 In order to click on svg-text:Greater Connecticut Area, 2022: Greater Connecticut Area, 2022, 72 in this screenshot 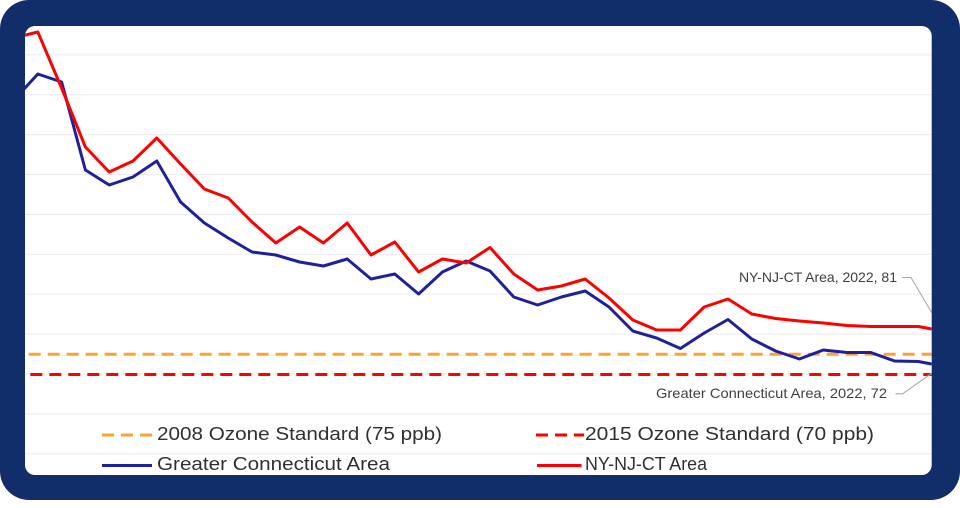, I will do `click(771, 393)`.